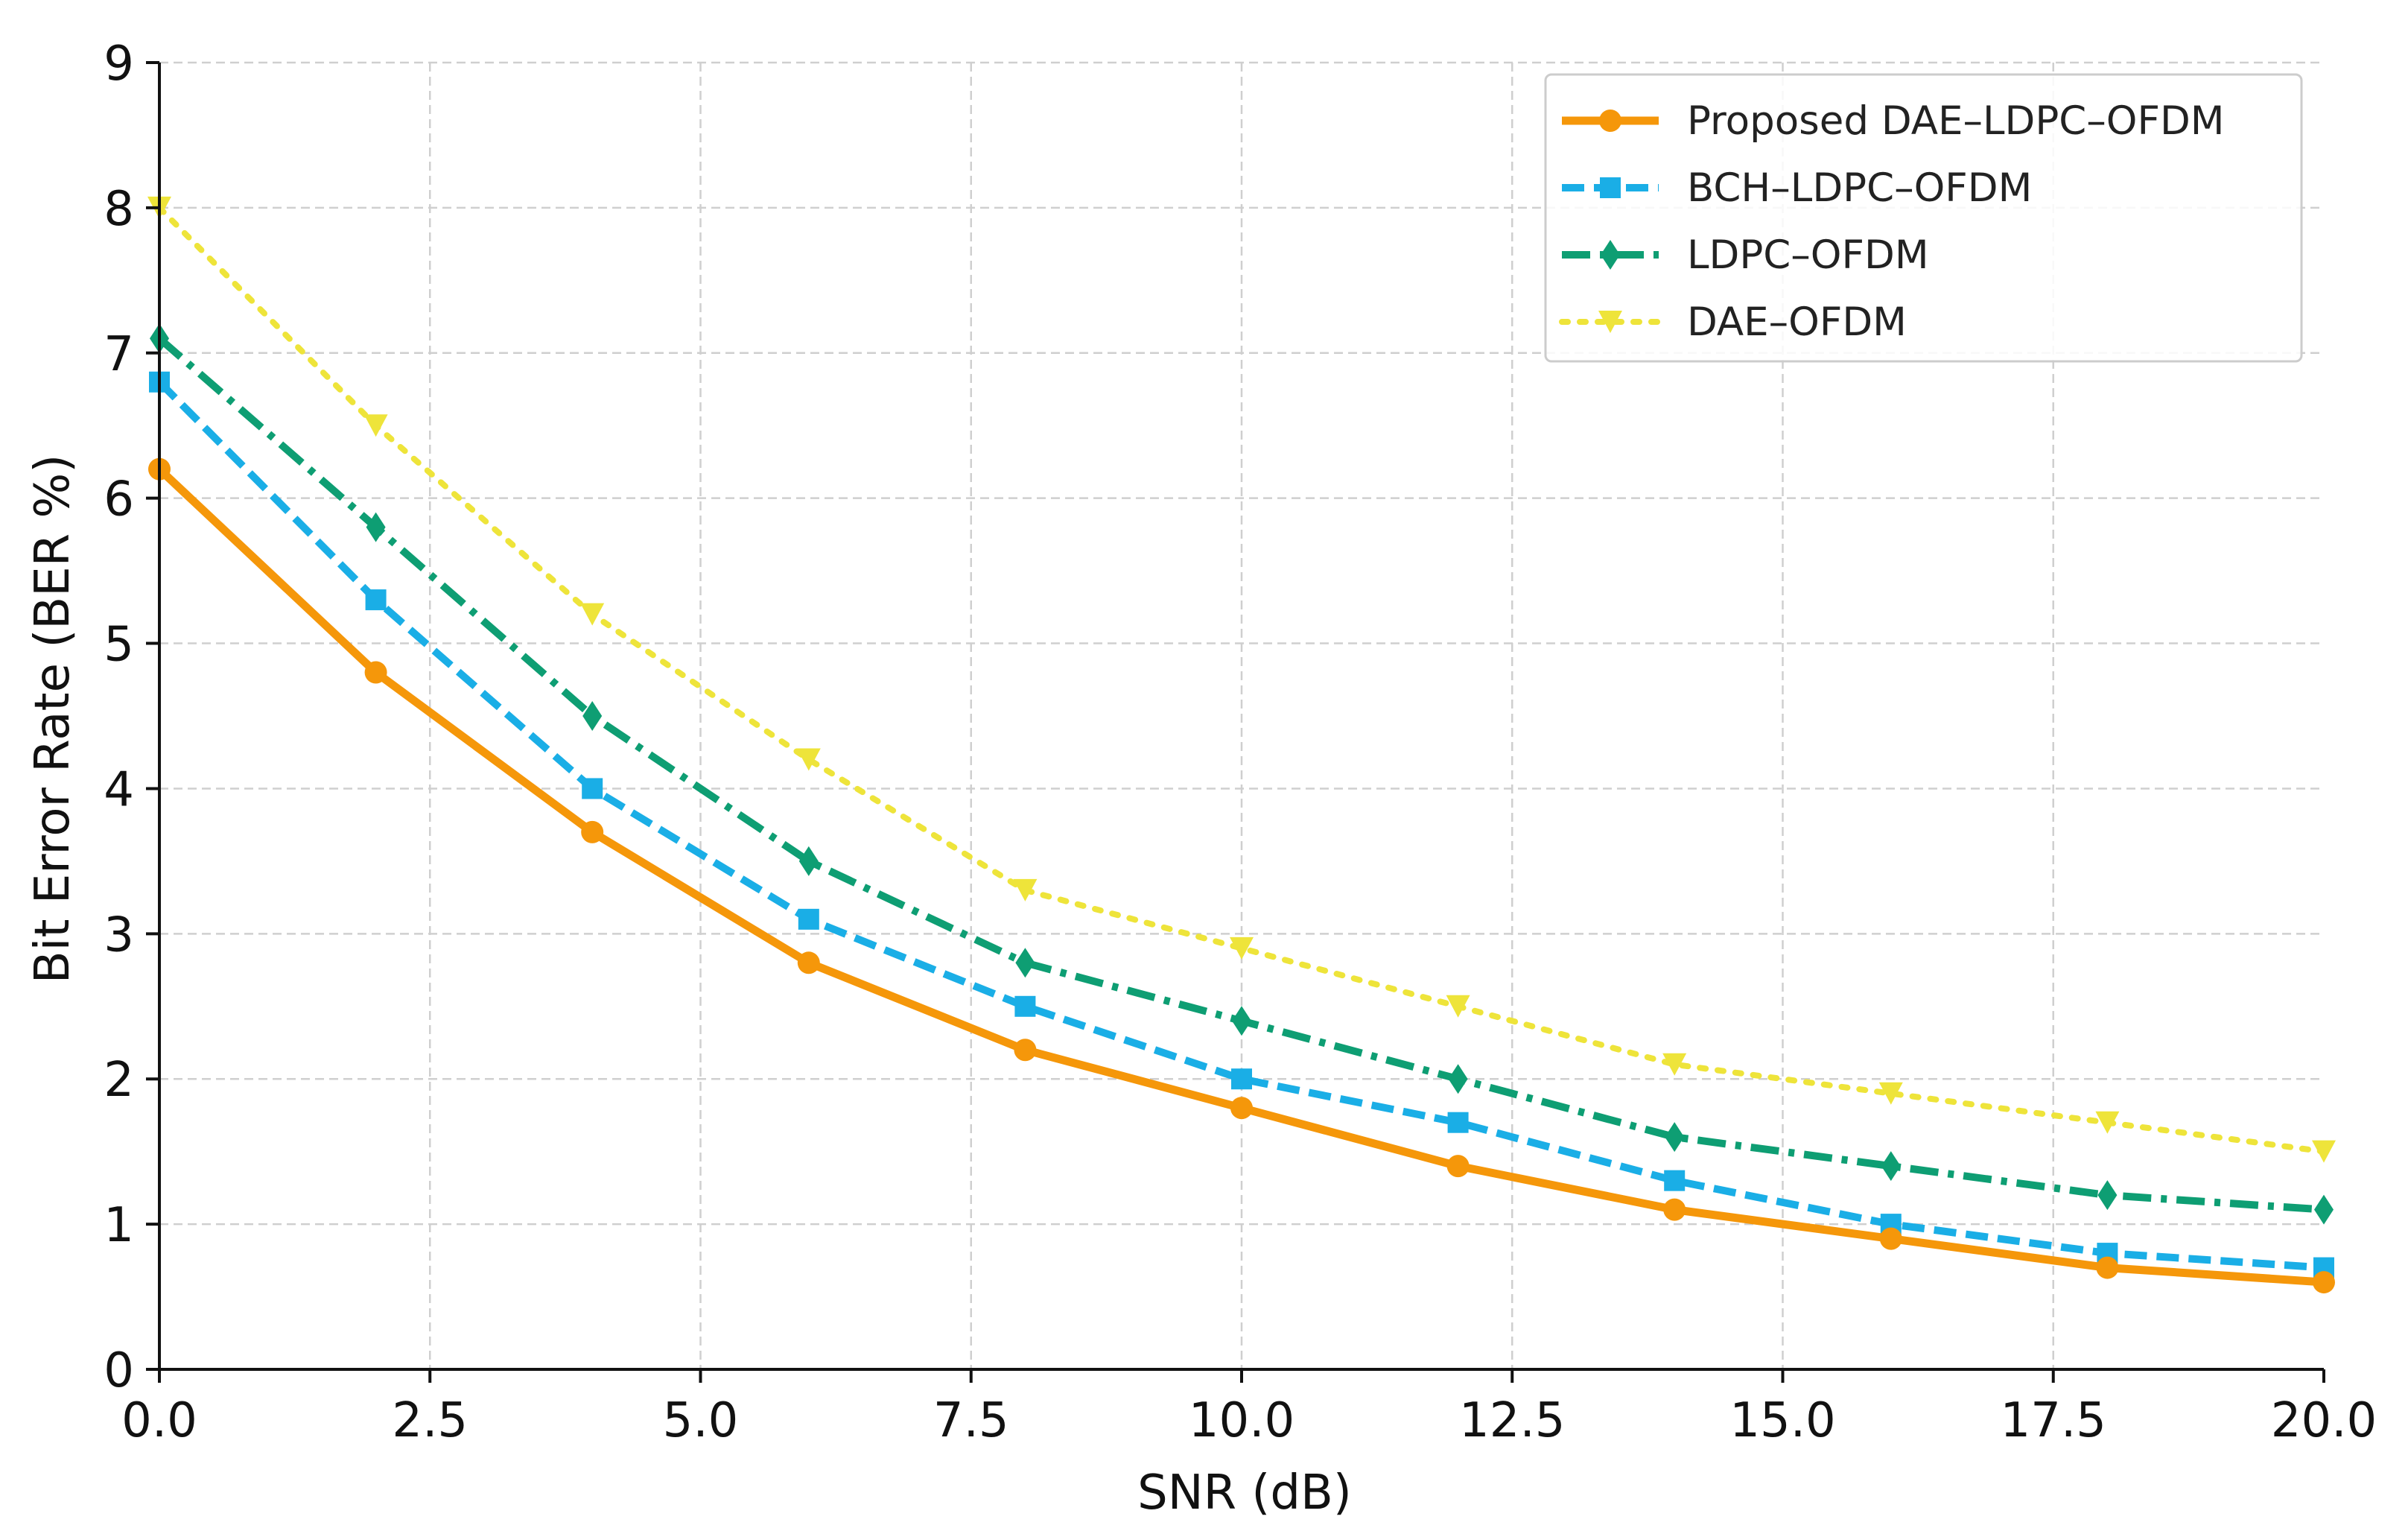 The image size is (2408, 1534). Describe the element at coordinates (119, 935) in the screenshot. I see `y-tick-label: 3` at that location.